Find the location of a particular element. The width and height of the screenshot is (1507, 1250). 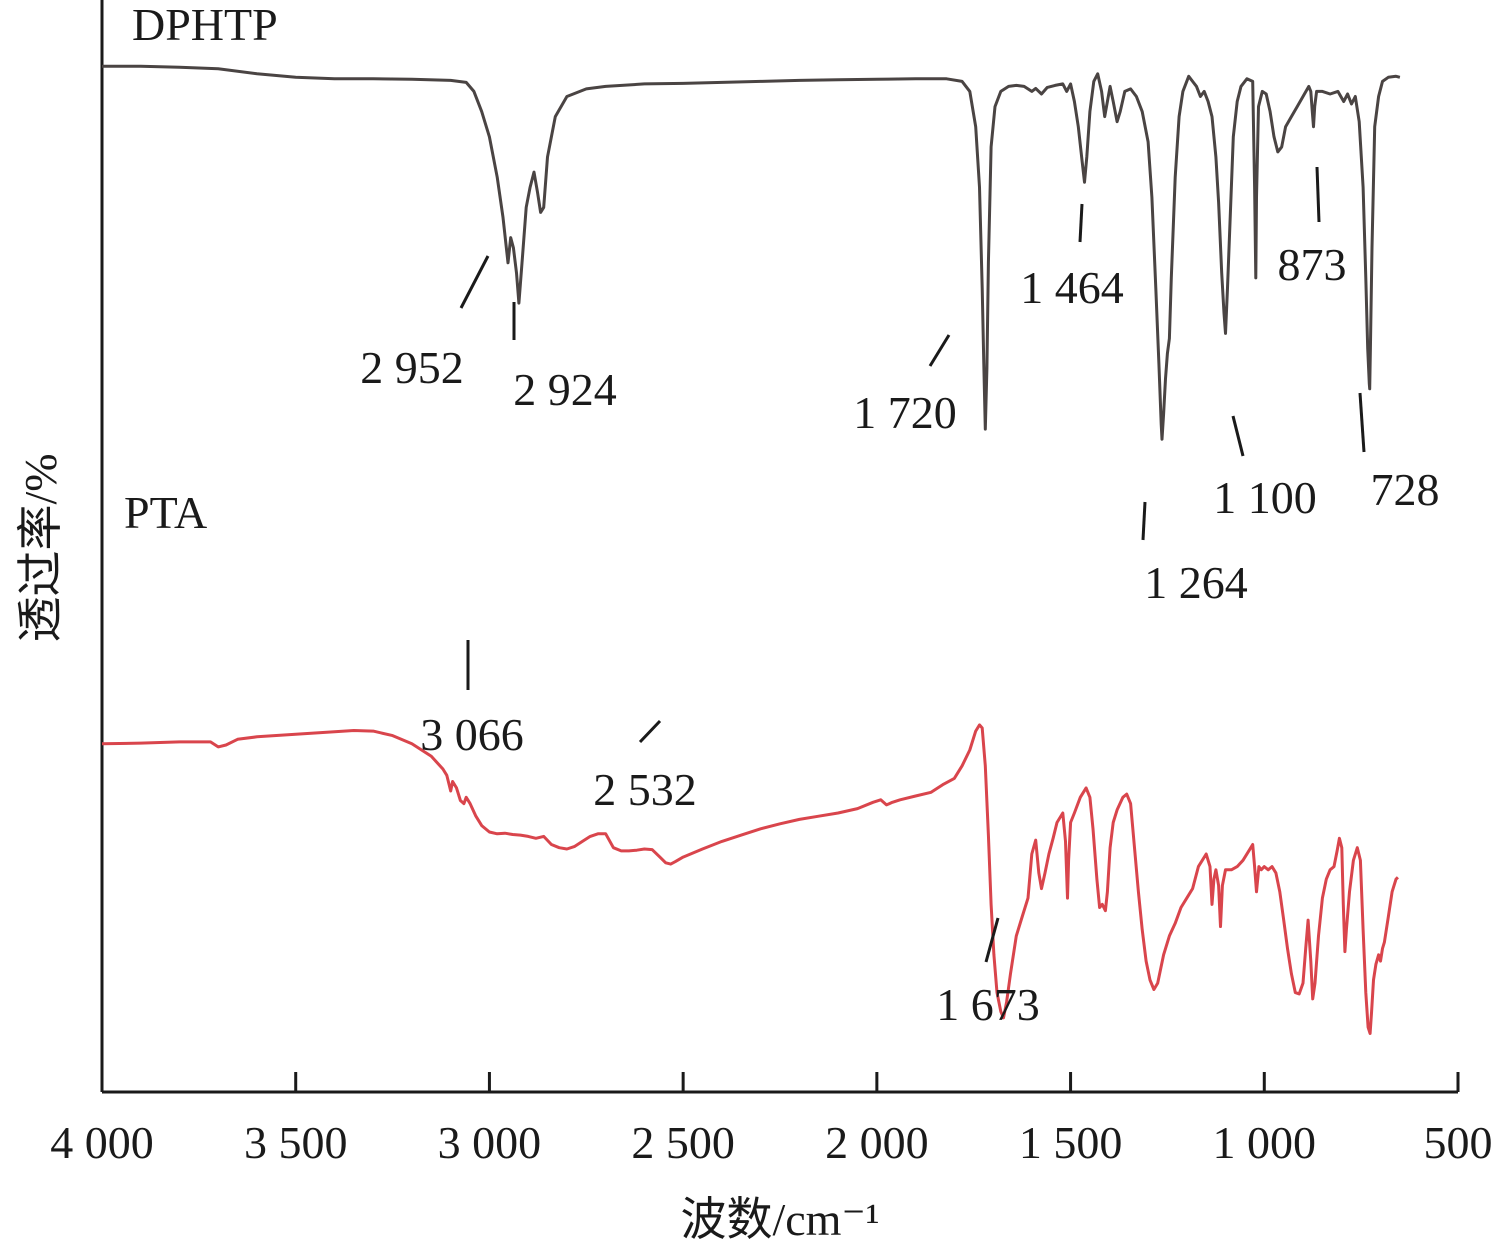

peak-label: 873 is located at coordinates (1312, 264).